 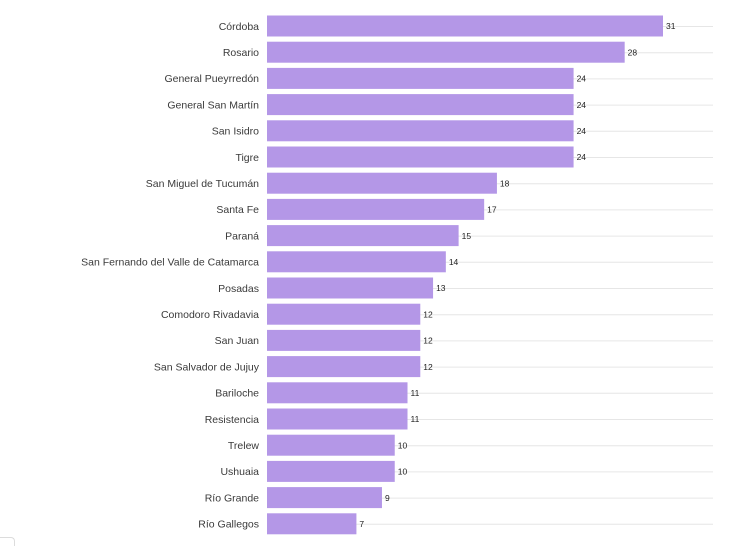 I want to click on value-label: 18, so click(x=505, y=183).